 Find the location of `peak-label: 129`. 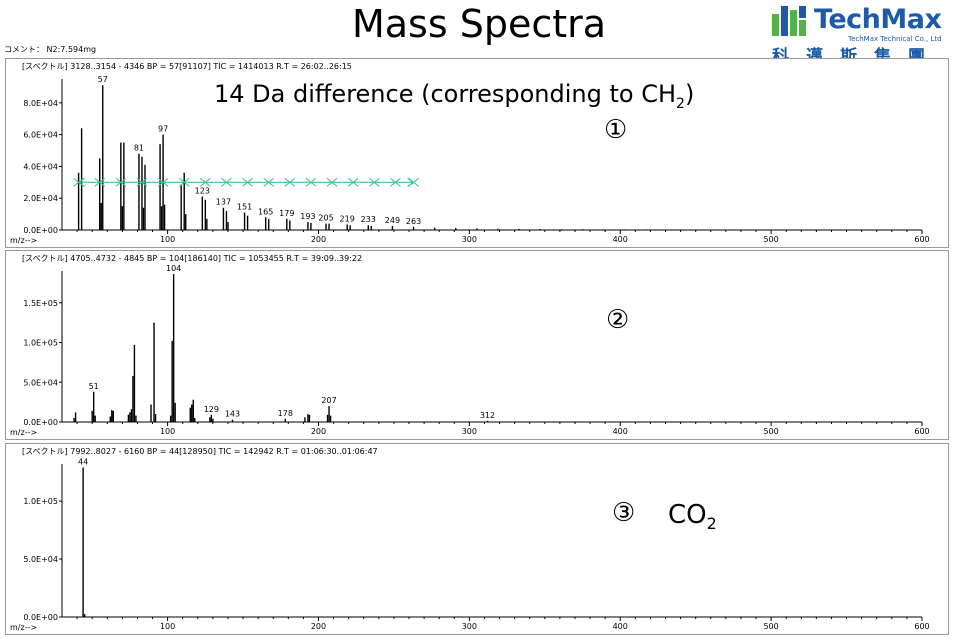

peak-label: 129 is located at coordinates (211, 409).